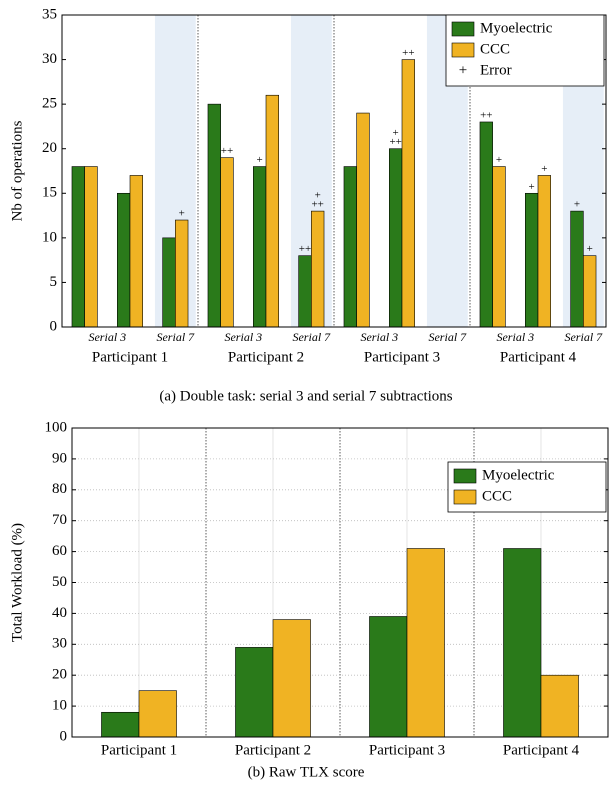 This screenshot has height=794, width=611. Describe the element at coordinates (17, 170) in the screenshot. I see `y-axis-label: Nb of operations` at that location.